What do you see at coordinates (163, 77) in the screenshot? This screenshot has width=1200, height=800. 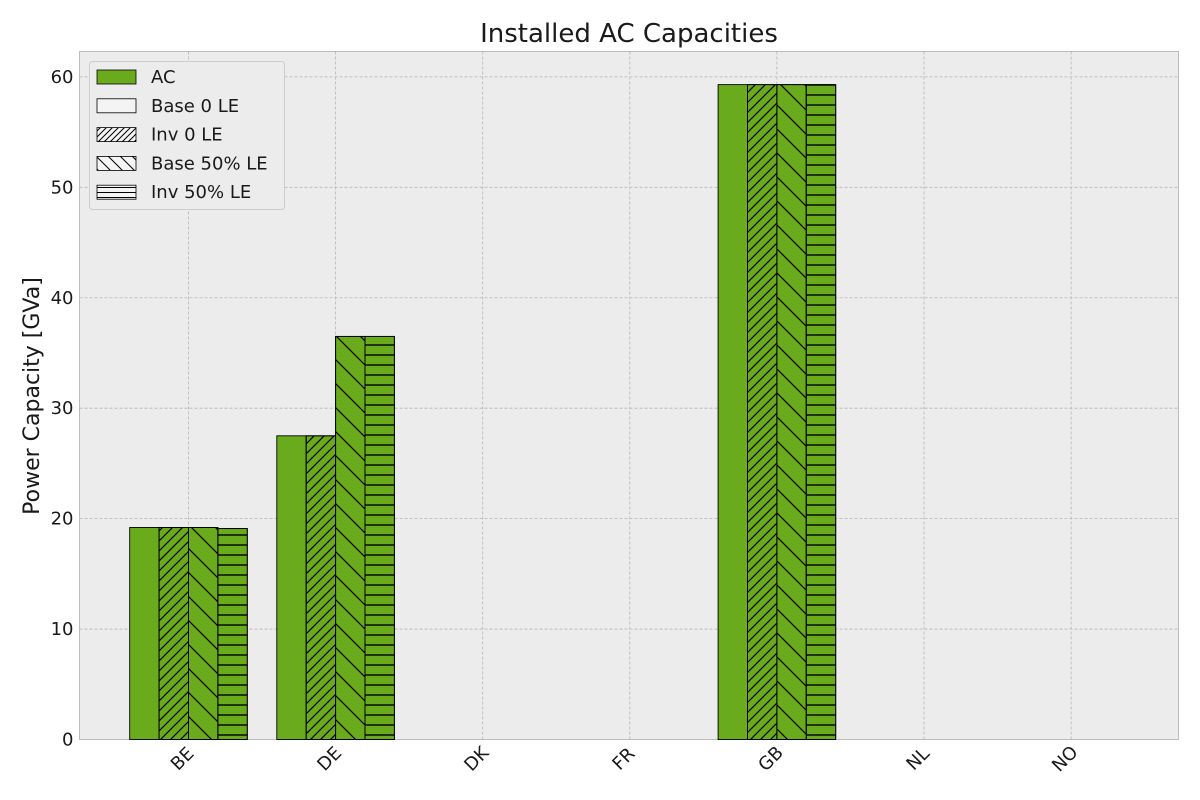 I see `legend-label: AC` at bounding box center [163, 77].